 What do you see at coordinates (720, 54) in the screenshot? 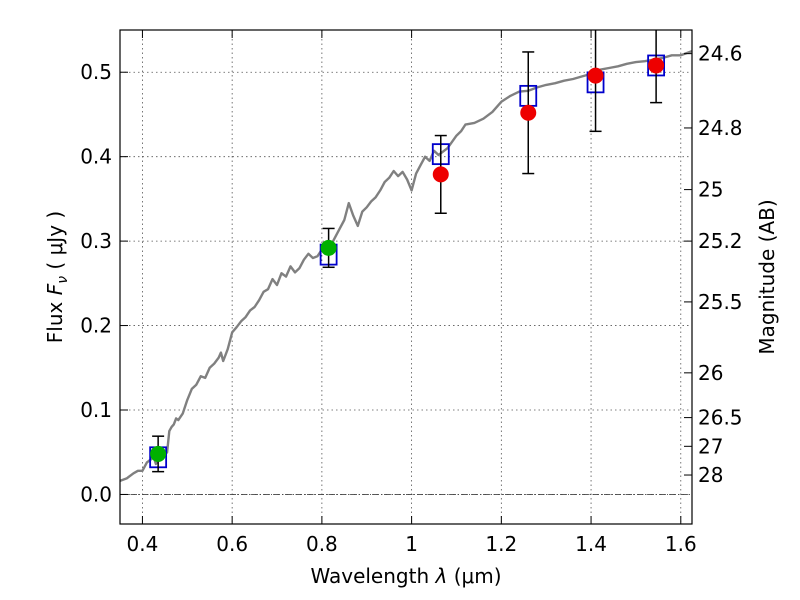
I see `magnitude-tick-label: 24.6` at bounding box center [720, 54].